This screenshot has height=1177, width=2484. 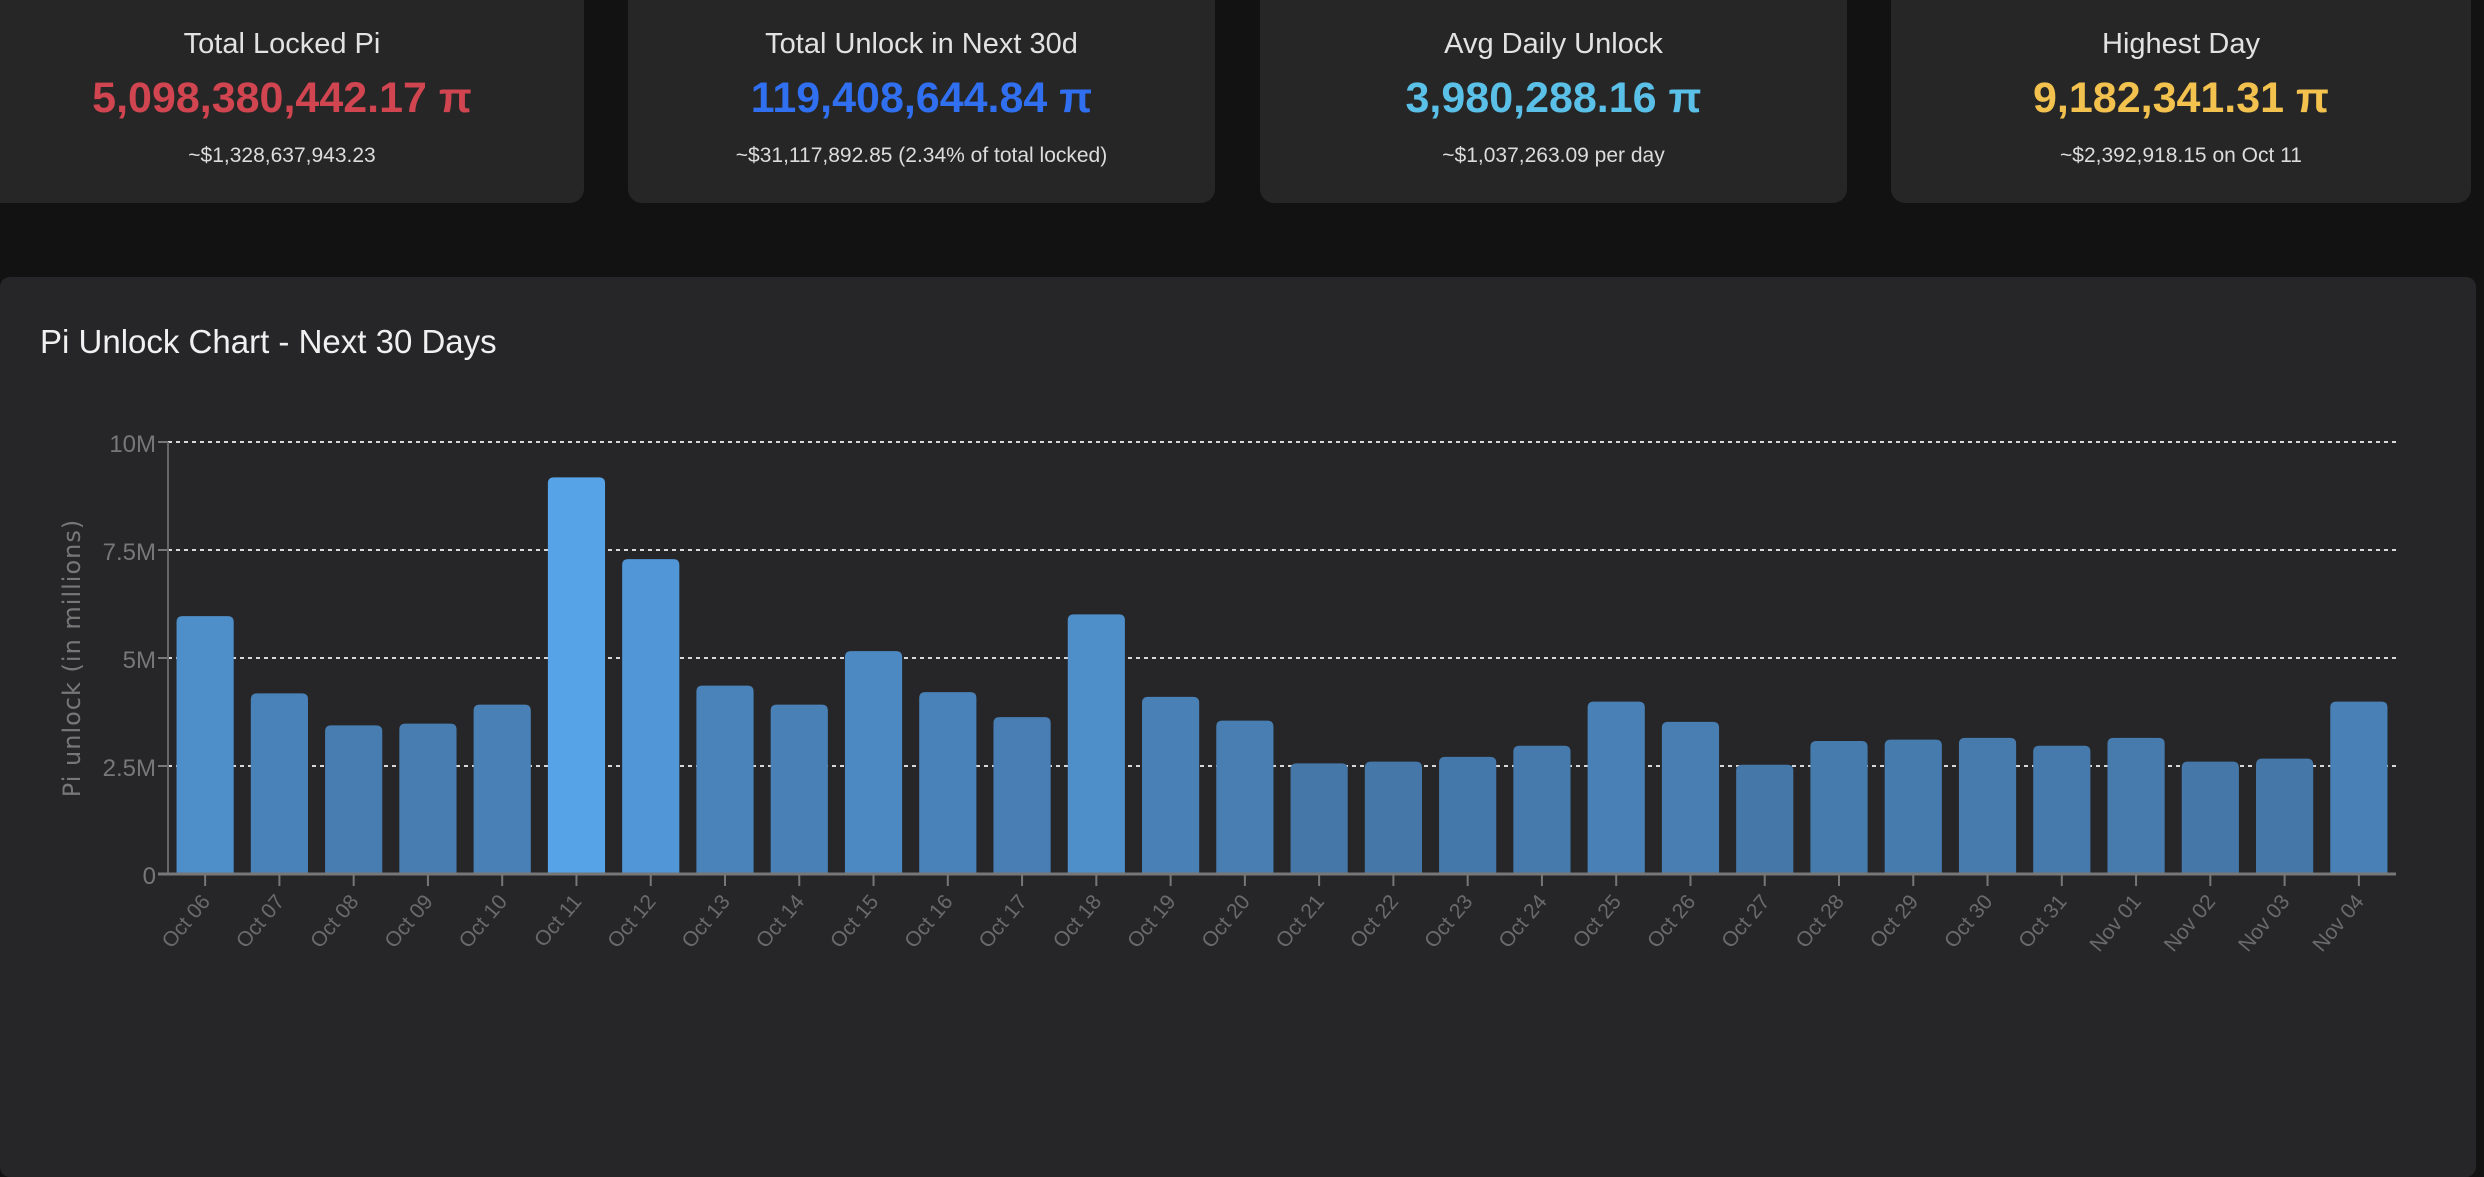 What do you see at coordinates (132, 444) in the screenshot?
I see `y-tick-label: 10M` at bounding box center [132, 444].